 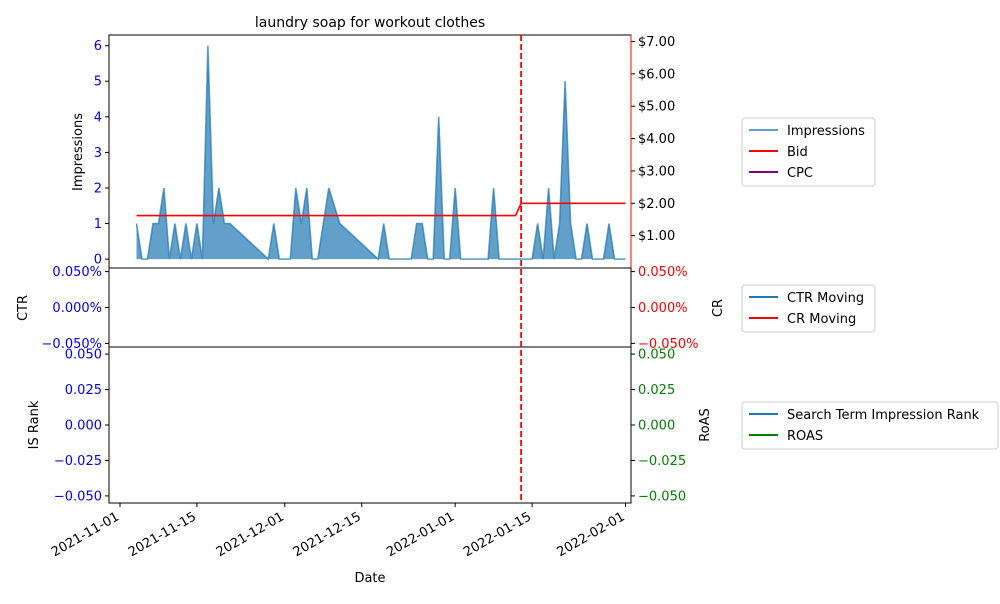 What do you see at coordinates (656, 426) in the screenshot?
I see `roas-y-tick-label: 0.000` at bounding box center [656, 426].